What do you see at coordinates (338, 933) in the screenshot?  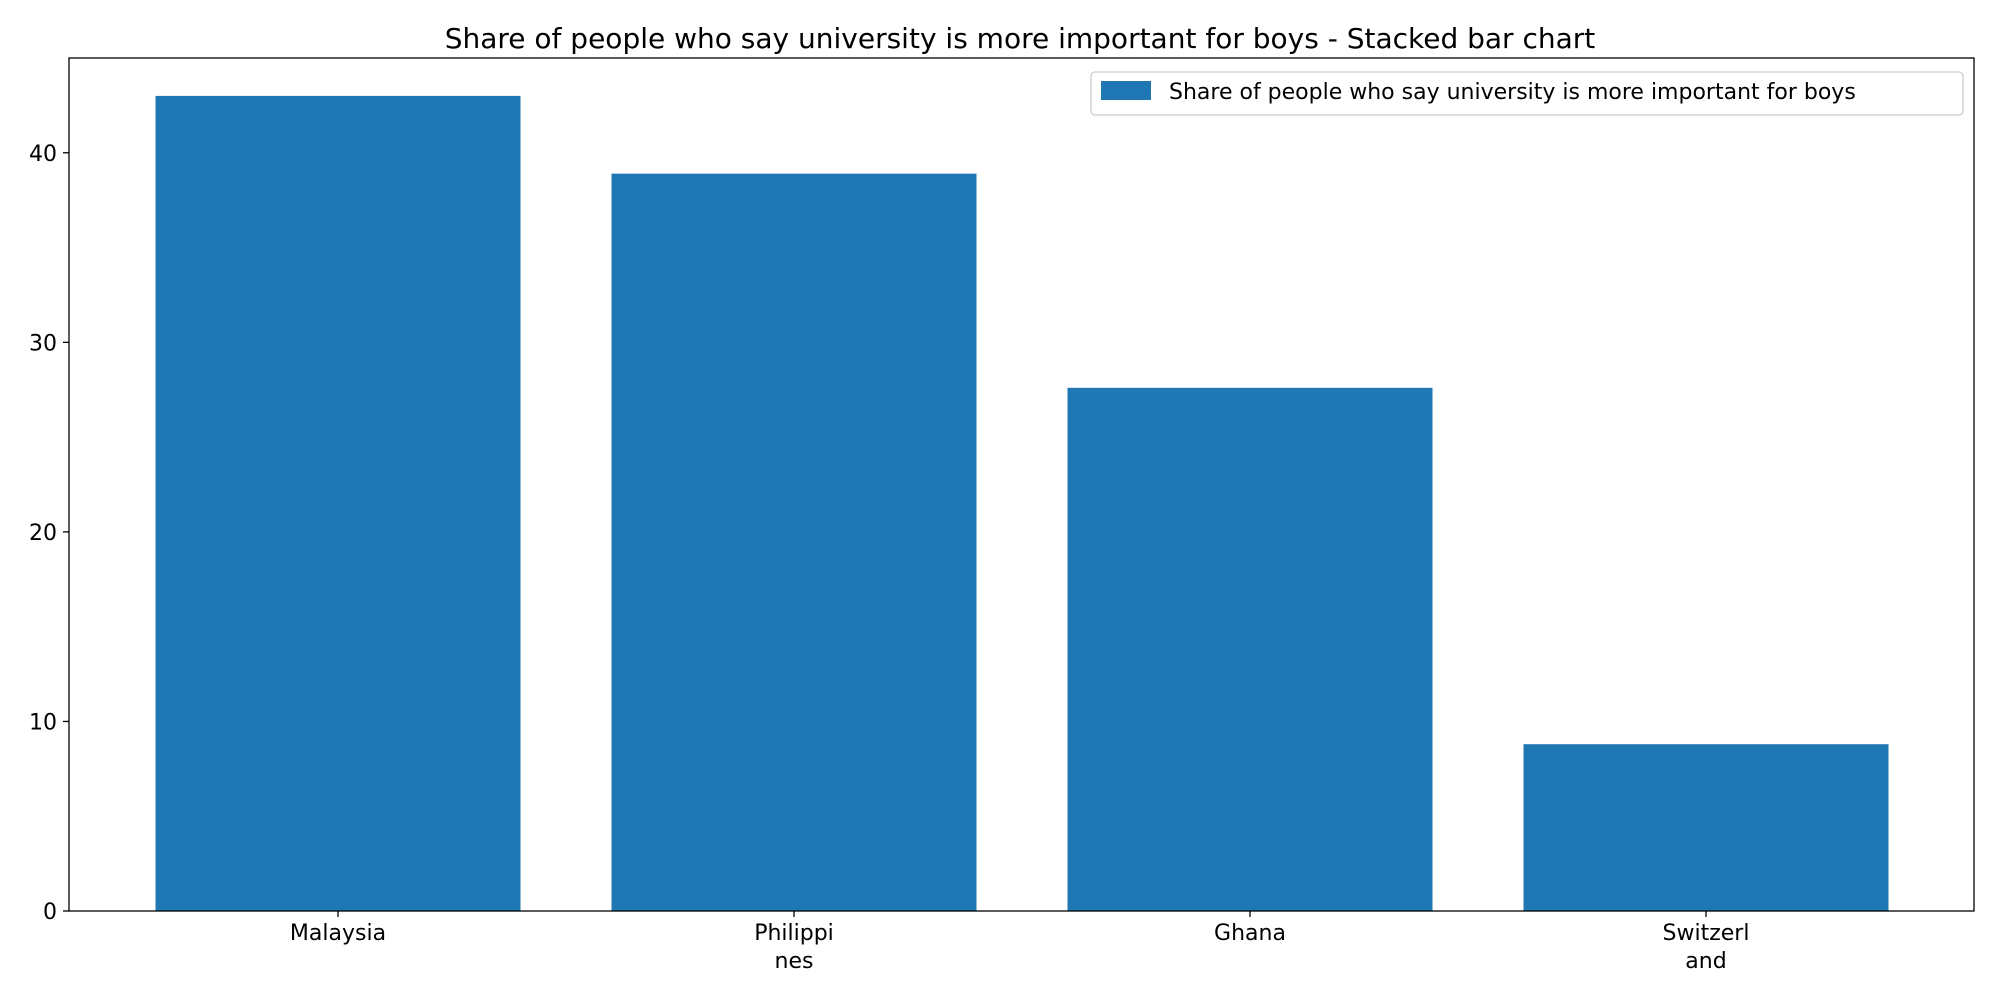 I see `x-tick-label: Malaysia` at bounding box center [338, 933].